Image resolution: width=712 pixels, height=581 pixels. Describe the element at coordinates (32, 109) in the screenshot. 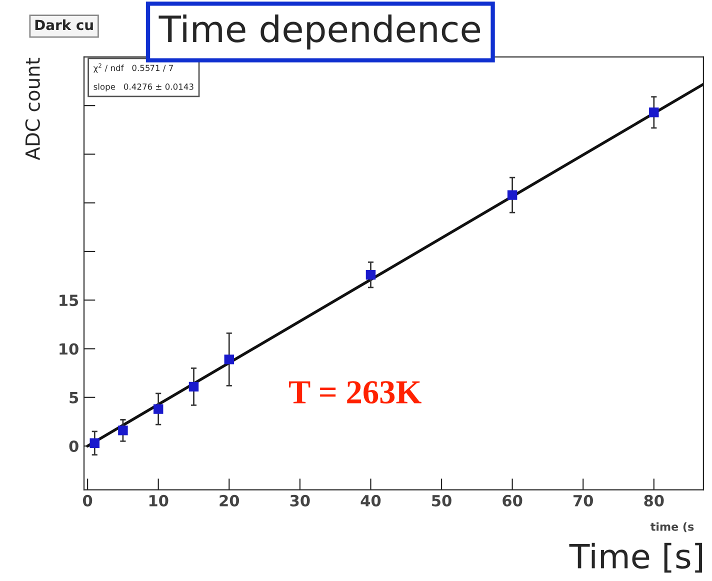

I see `y-axis-title: ADC count` at that location.